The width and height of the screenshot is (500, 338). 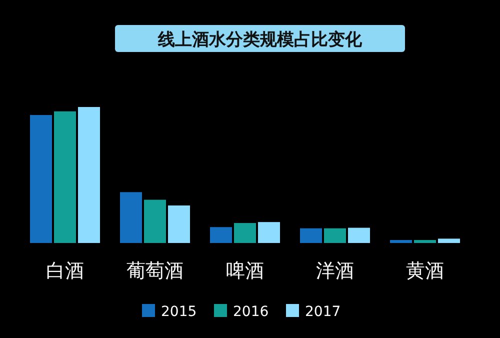 What do you see at coordinates (155, 271) in the screenshot?
I see `x-tick-label: 葡萄酒` at bounding box center [155, 271].